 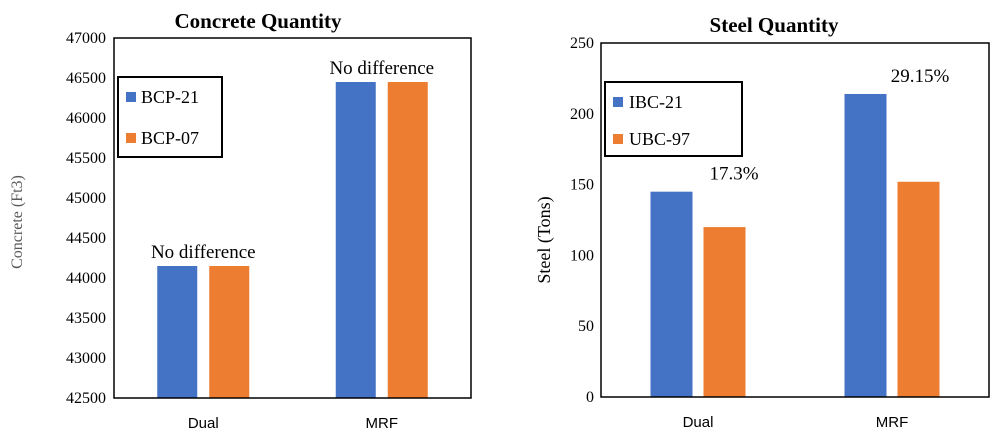 I want to click on concrete-x-tick-label: Dual, so click(x=203, y=423).